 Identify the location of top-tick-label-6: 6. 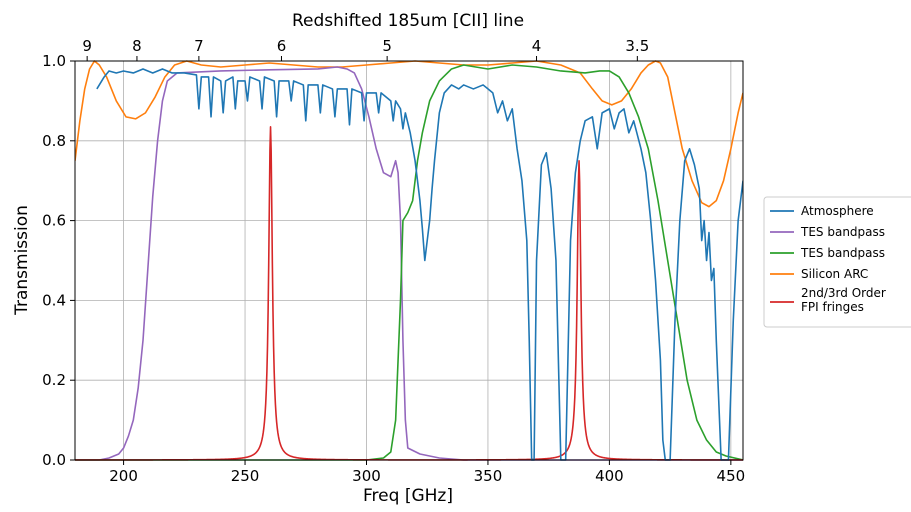
(282, 46).